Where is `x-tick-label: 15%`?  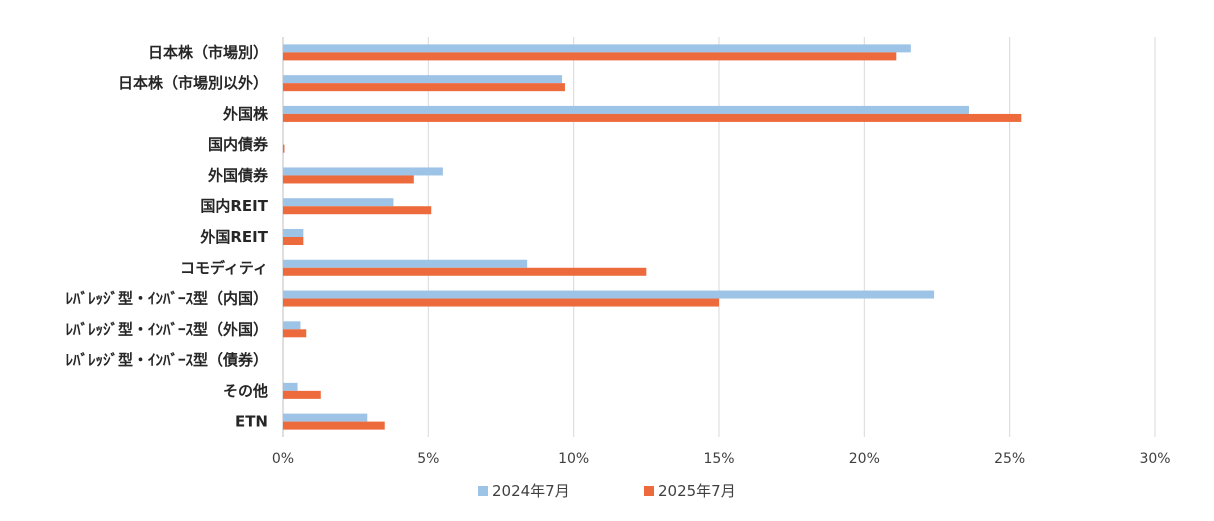 x-tick-label: 15% is located at coordinates (718, 459).